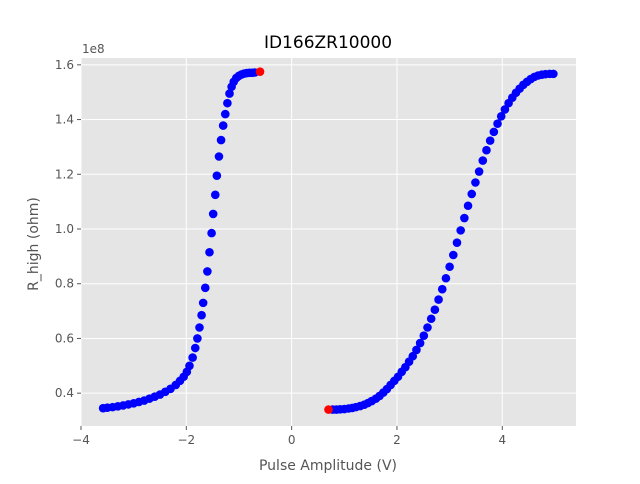 The image size is (640, 484). Describe the element at coordinates (64, 229) in the screenshot. I see `y-tick-label: 1.0` at that location.